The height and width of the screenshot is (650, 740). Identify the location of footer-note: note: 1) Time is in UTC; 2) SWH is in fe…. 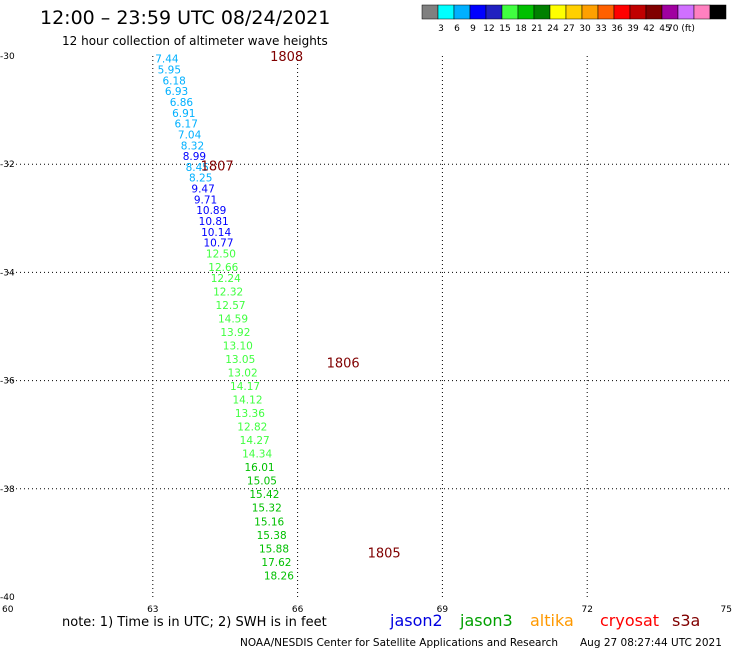
(194, 622).